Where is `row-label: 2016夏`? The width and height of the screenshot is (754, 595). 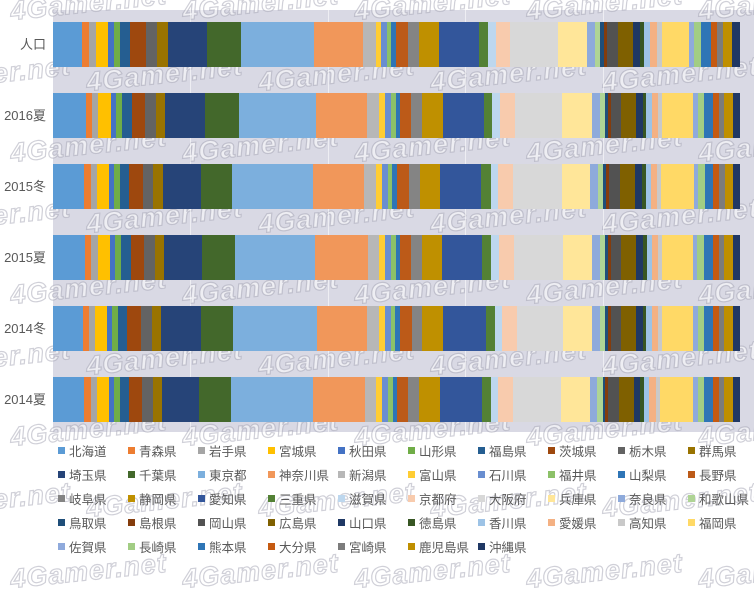
row-label: 2016夏 is located at coordinates (25, 115).